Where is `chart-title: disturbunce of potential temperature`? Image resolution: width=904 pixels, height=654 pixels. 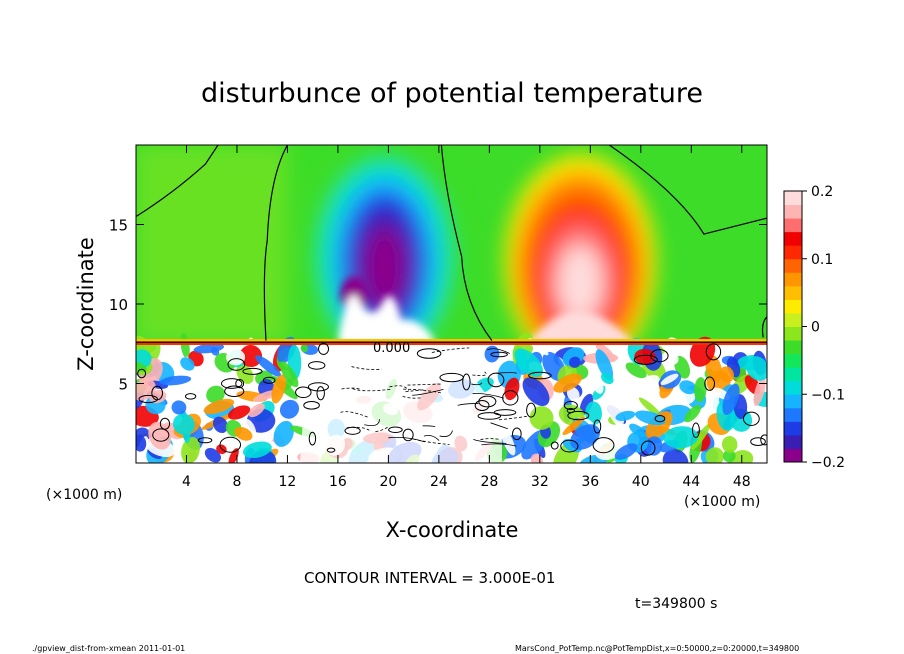 chart-title: disturbunce of potential temperature is located at coordinates (452, 93).